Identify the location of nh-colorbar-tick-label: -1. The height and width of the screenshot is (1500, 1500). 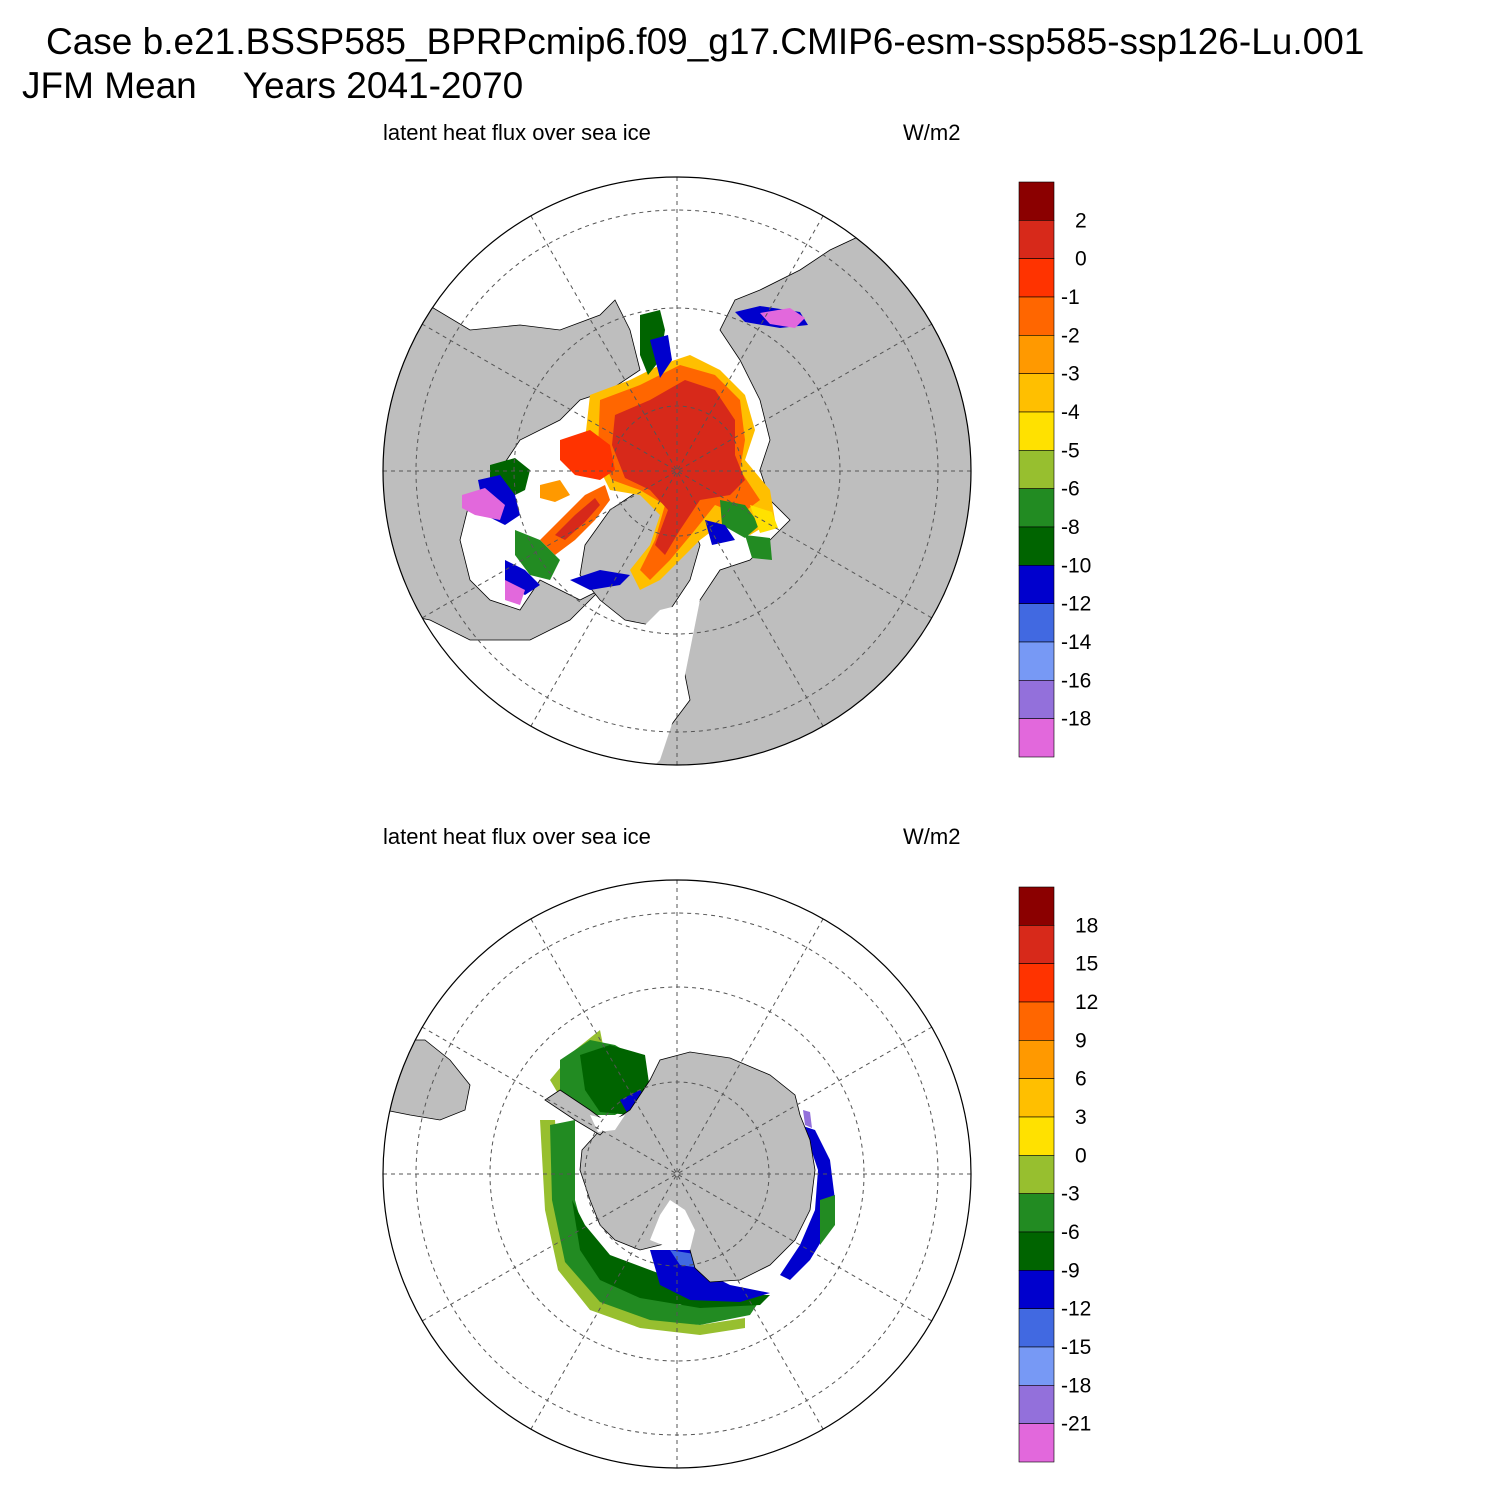
(1070, 297).